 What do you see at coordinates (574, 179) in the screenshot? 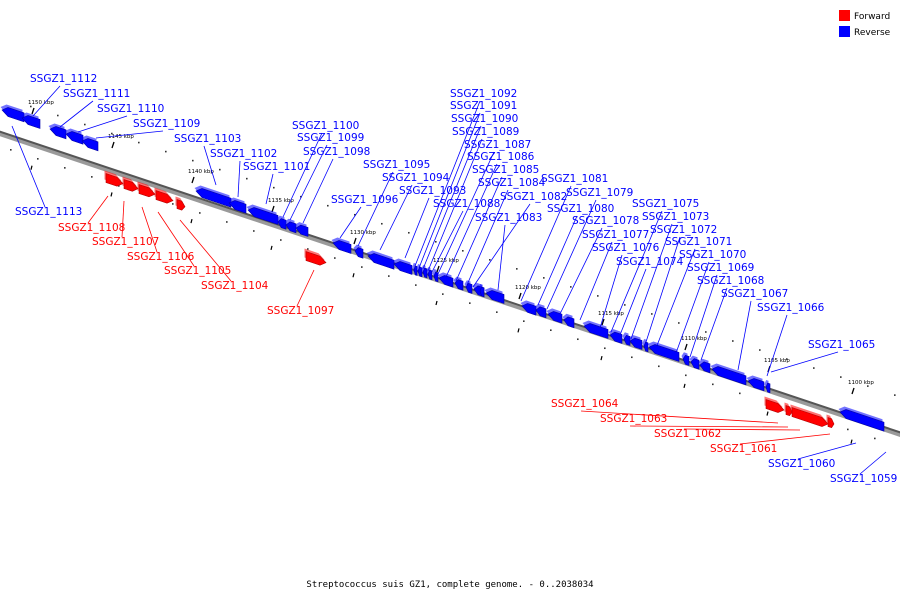
I see `gene-label: SSGZ1_1081` at bounding box center [574, 179].